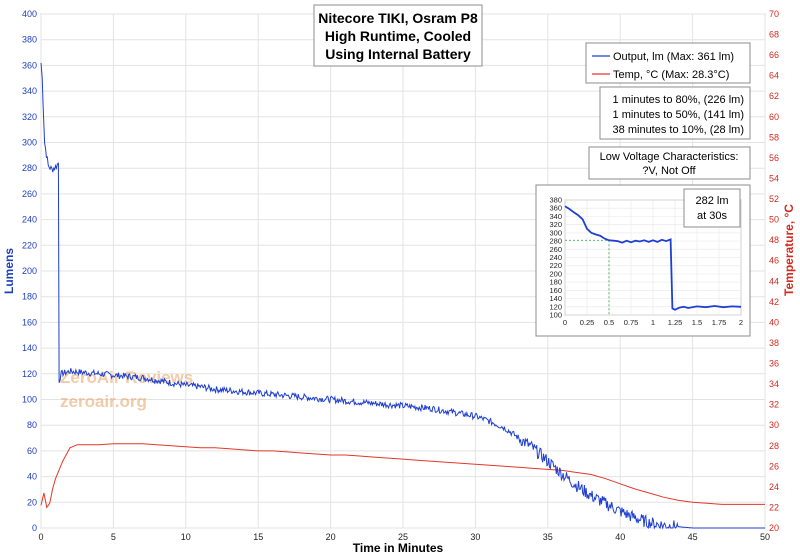 Image resolution: width=800 pixels, height=560 pixels. I want to click on inset-label-line-2: at 30s, so click(712, 216).